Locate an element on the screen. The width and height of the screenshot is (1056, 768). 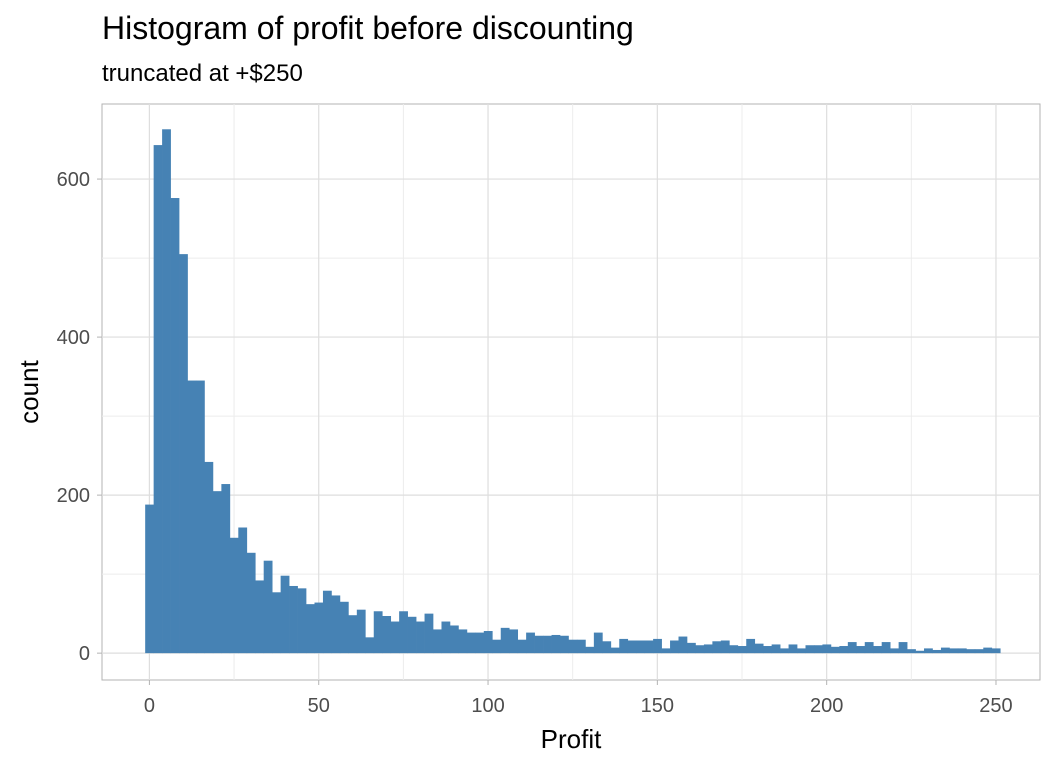
x-axis-title: Profit is located at coordinates (571, 739).